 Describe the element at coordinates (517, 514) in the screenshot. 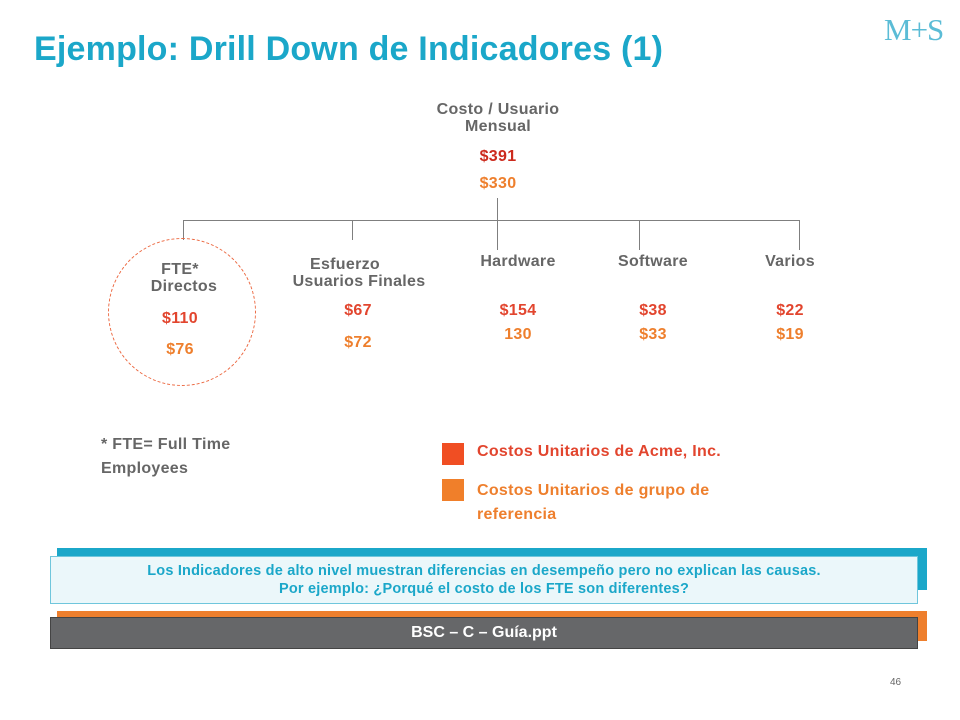

I see `legend-text-reference-line2: referencia` at that location.